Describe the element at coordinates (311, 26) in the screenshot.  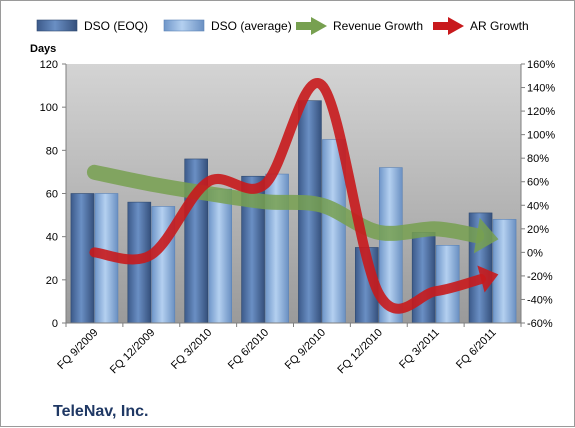
I see `legend-swatch-revenue-growth` at that location.